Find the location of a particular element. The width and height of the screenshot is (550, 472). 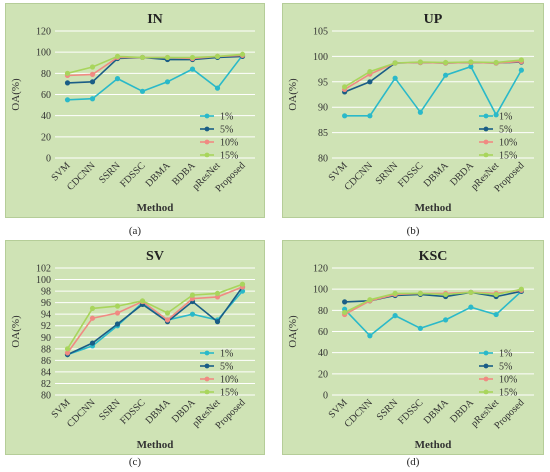

y-tick-label: 0 is located at coordinates (48, 159).